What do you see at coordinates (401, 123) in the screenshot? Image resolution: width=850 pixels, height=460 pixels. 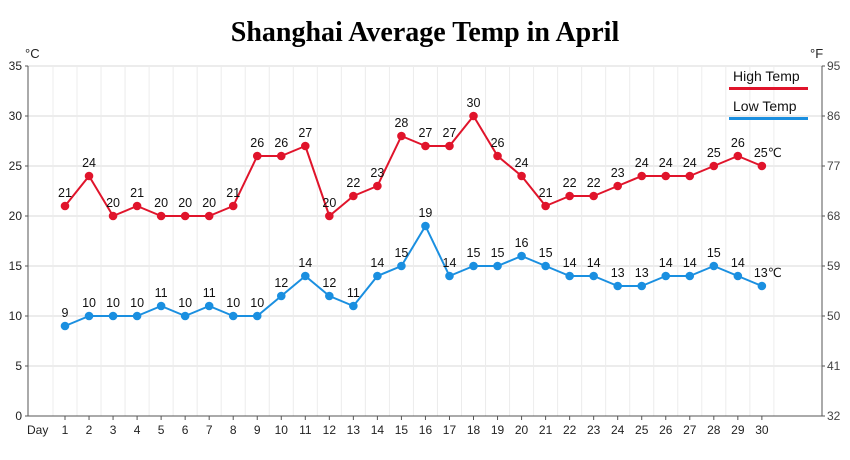 I see `data-label: 28` at bounding box center [401, 123].